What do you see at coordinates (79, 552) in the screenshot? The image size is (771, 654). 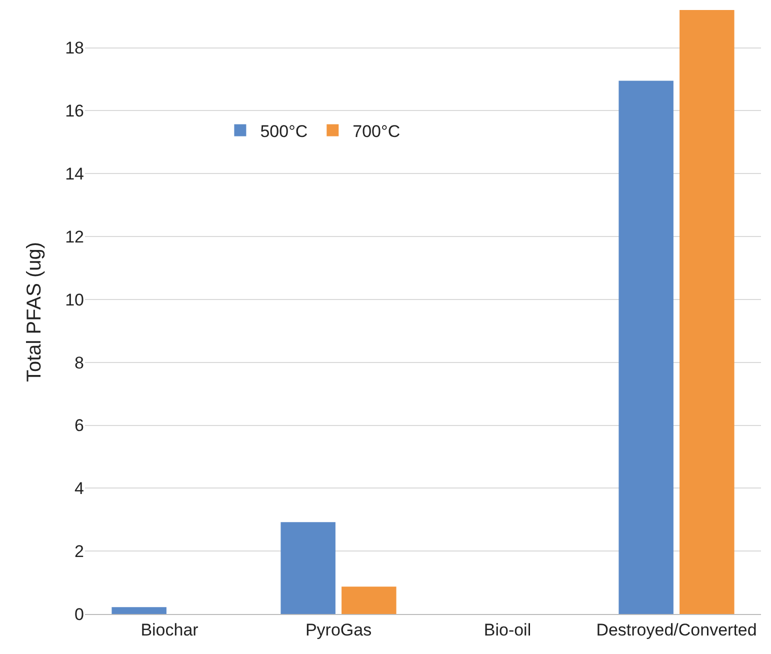 I see `y-tick-label: 2` at bounding box center [79, 552].